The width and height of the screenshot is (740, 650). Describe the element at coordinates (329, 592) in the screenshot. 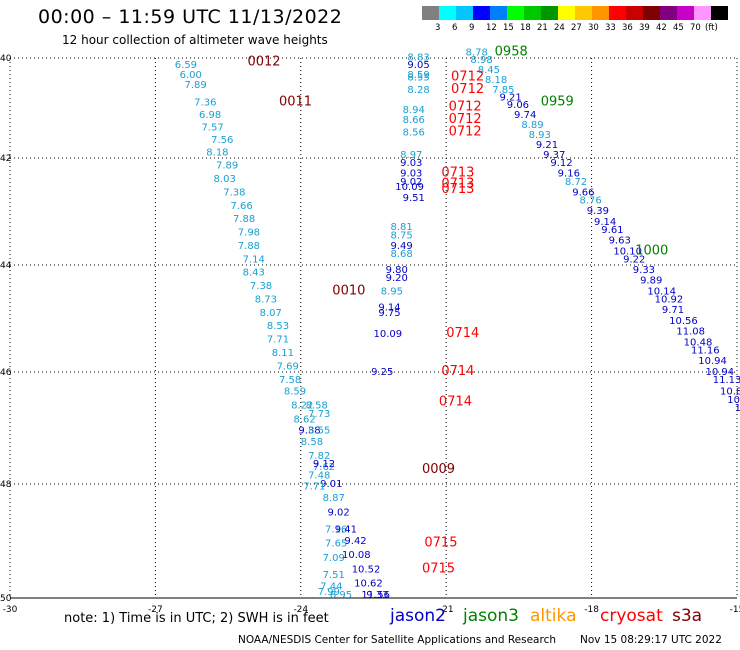

I see `swh-value-label: 7.99` at that location.